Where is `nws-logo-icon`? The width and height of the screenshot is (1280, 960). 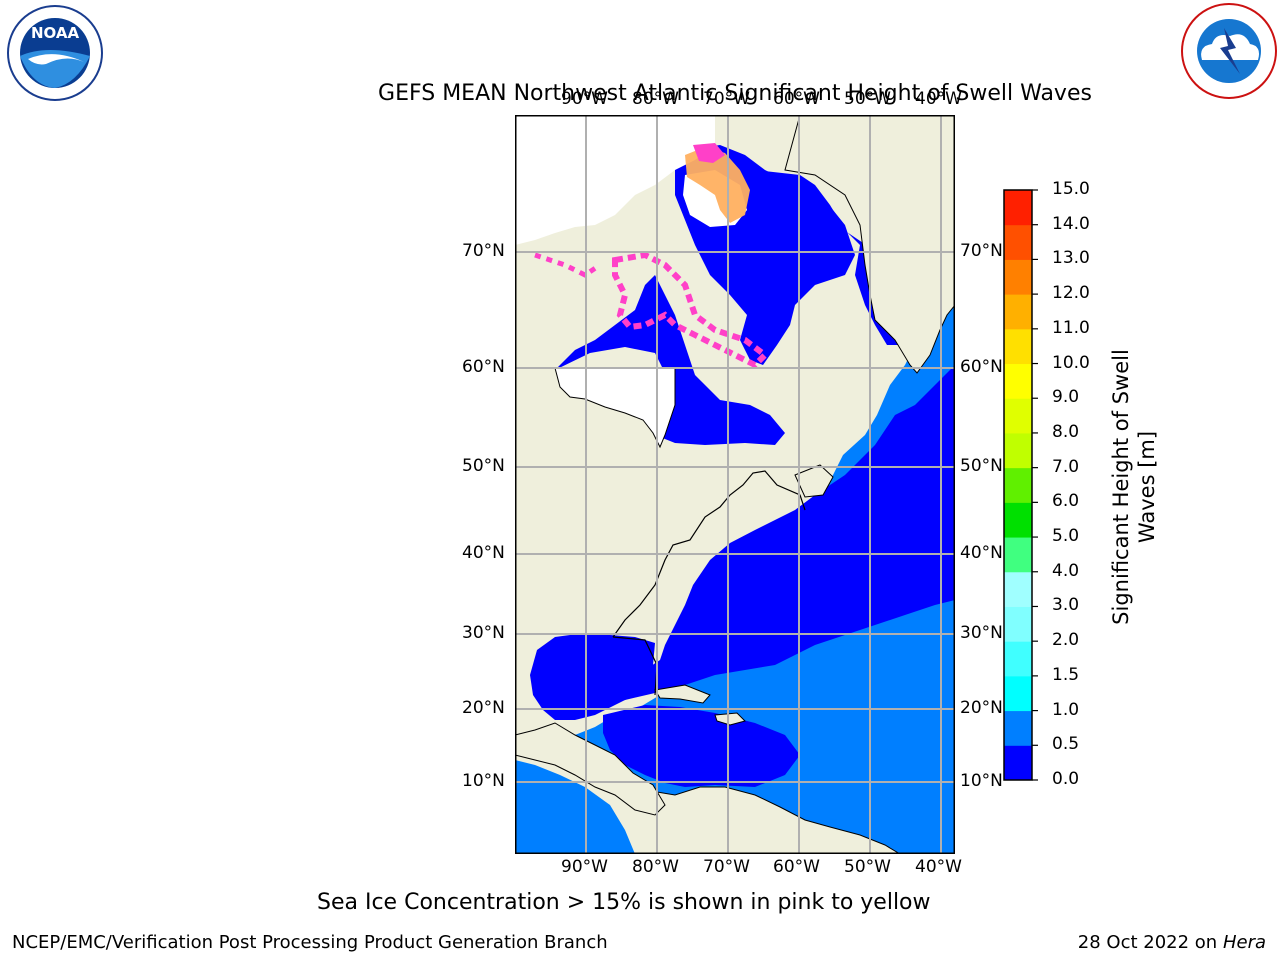
nws-logo-icon is located at coordinates (1229, 51).